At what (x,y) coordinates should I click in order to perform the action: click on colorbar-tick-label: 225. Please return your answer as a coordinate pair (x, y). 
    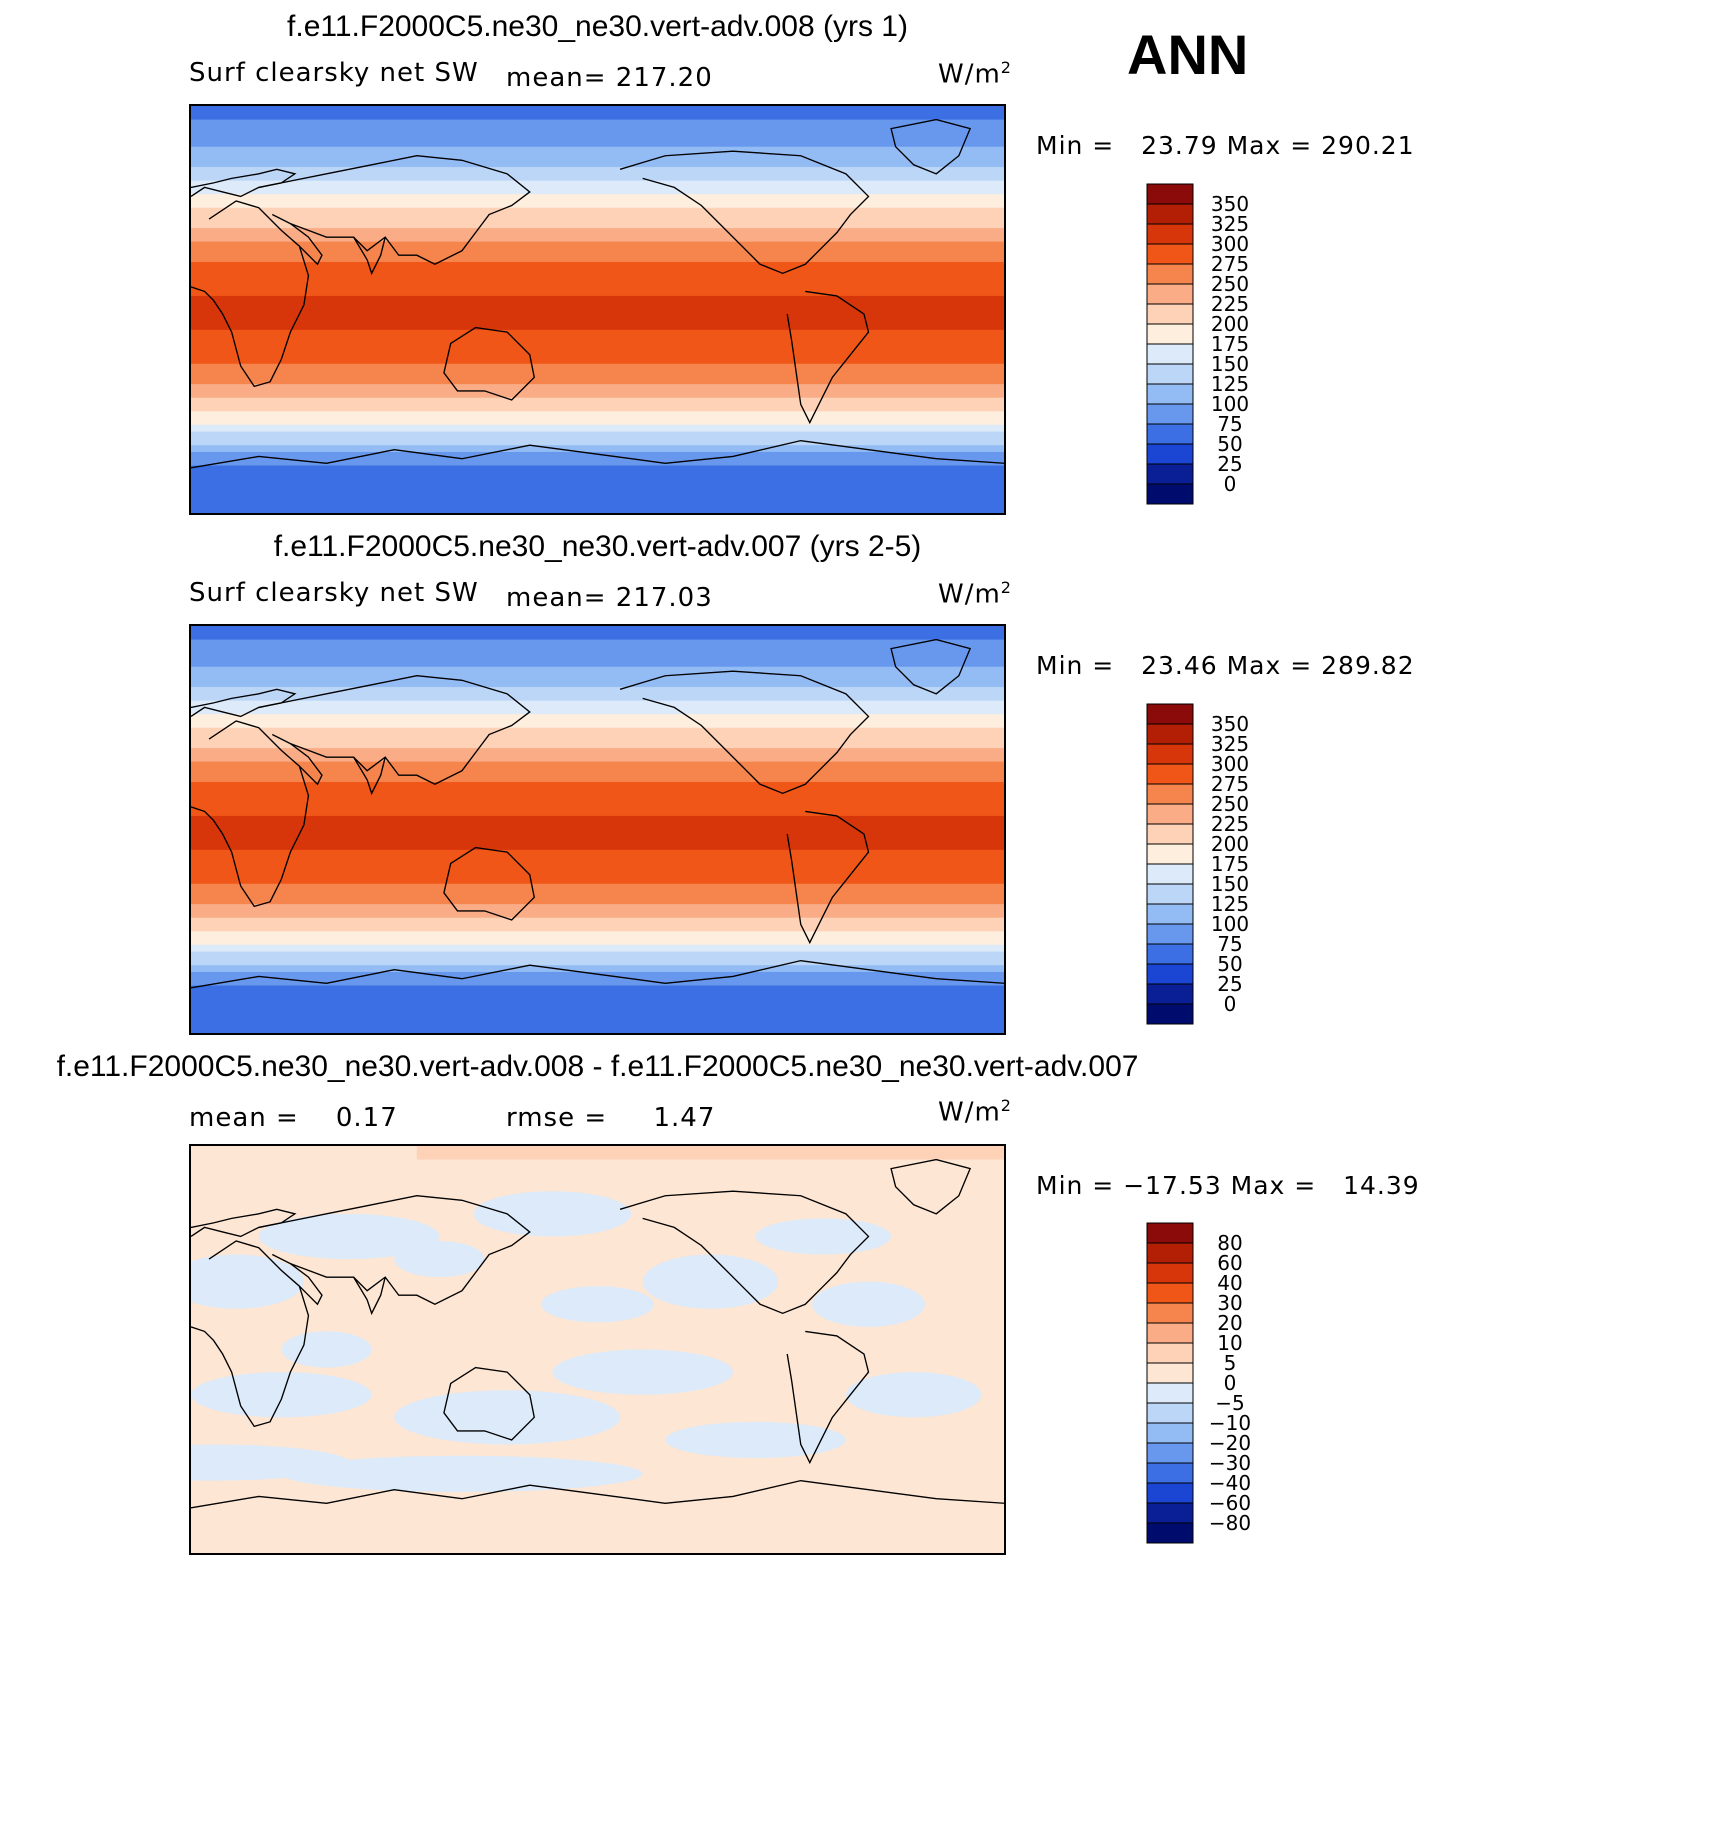
    Looking at the image, I should click on (1230, 824).